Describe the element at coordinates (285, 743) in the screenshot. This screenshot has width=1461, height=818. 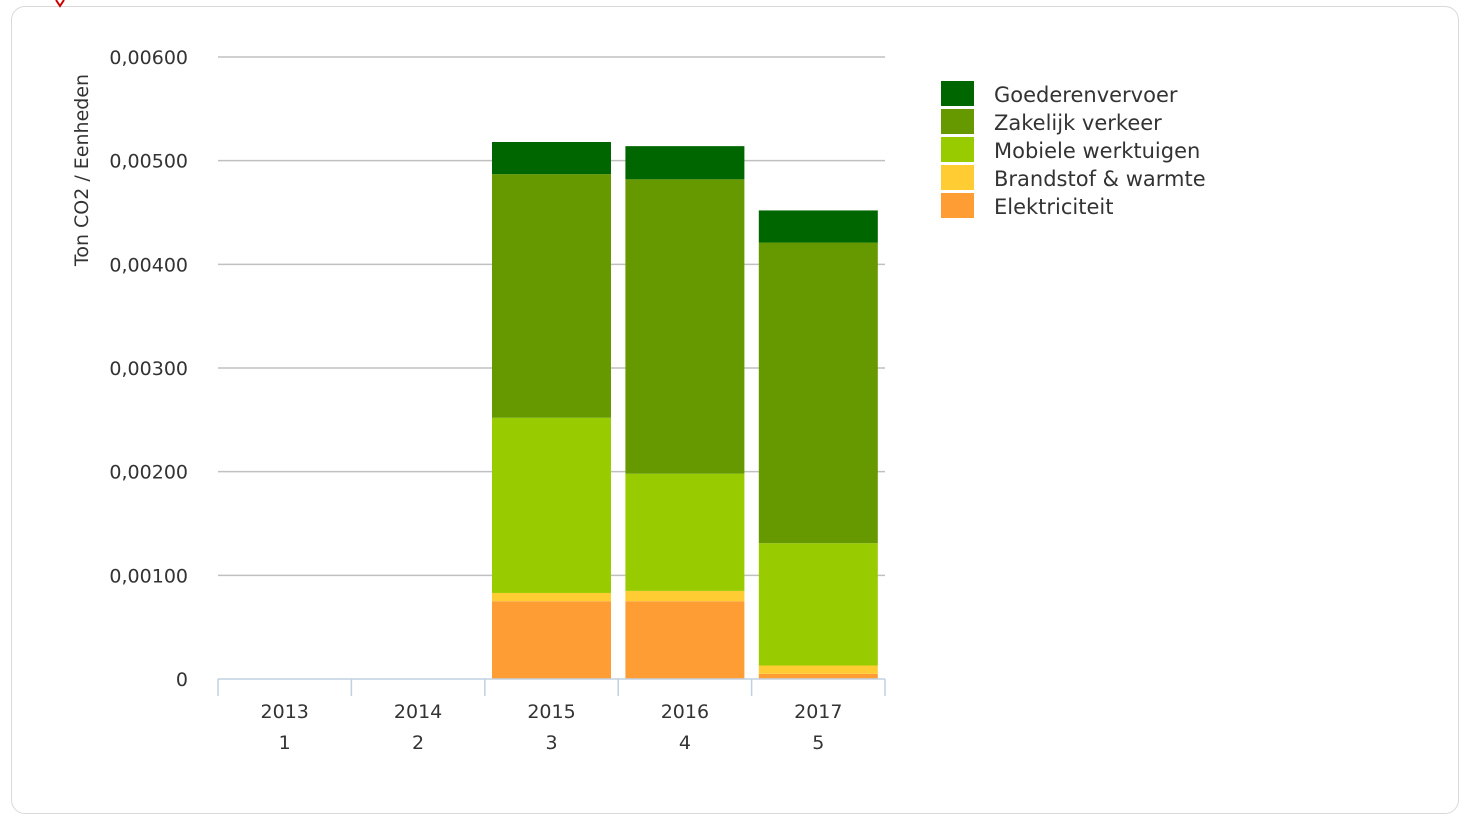
I see `x-tick-label-index: 1` at that location.